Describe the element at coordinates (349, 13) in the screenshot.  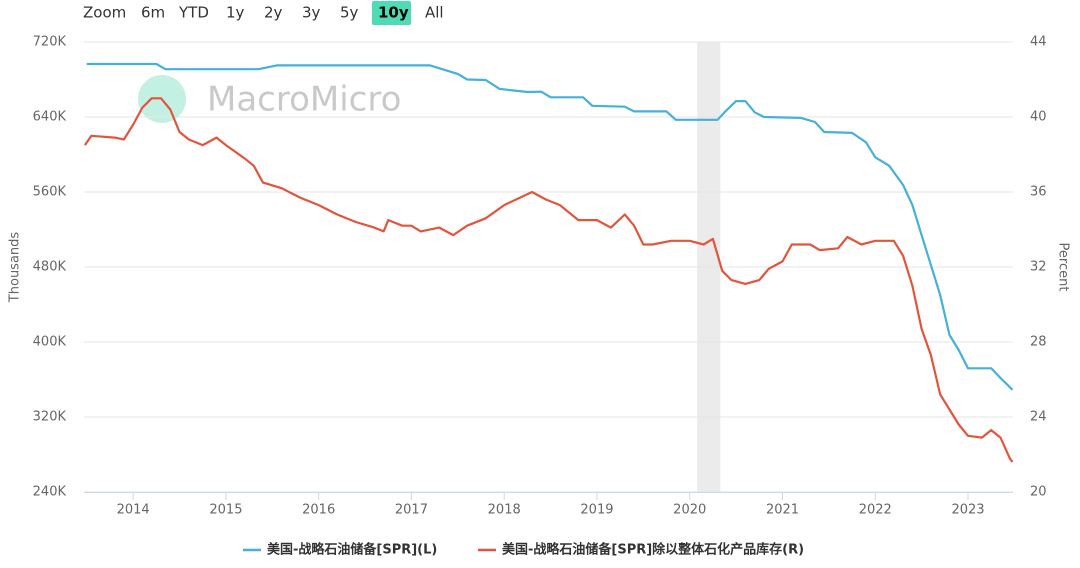
I see `range-button: 5y` at that location.